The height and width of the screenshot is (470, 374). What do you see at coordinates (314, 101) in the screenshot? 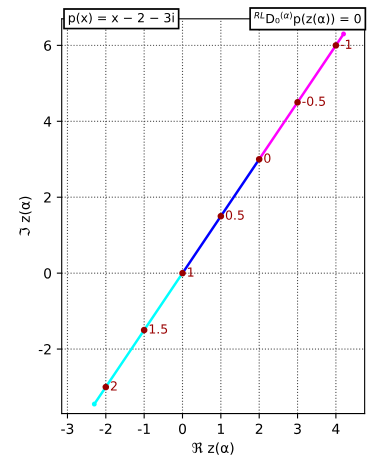
I see `annotation: -0.5` at bounding box center [314, 101].